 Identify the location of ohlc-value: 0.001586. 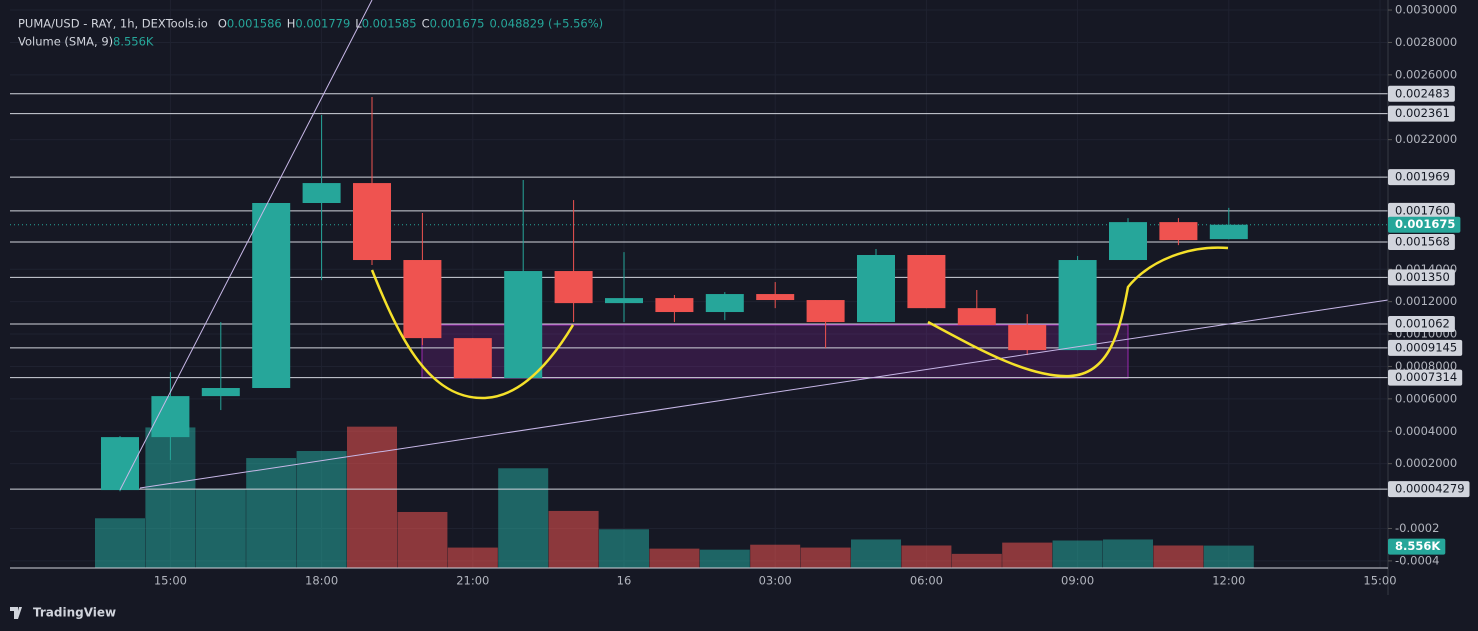
(254, 24).